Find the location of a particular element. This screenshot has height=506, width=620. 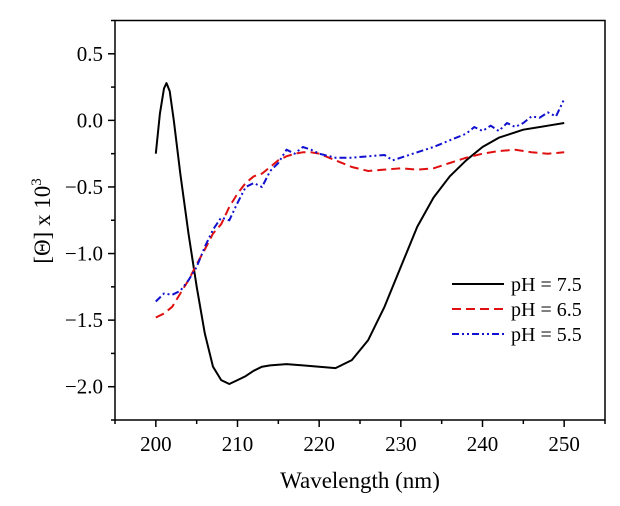

x-tick-label: 250 is located at coordinates (564, 444).